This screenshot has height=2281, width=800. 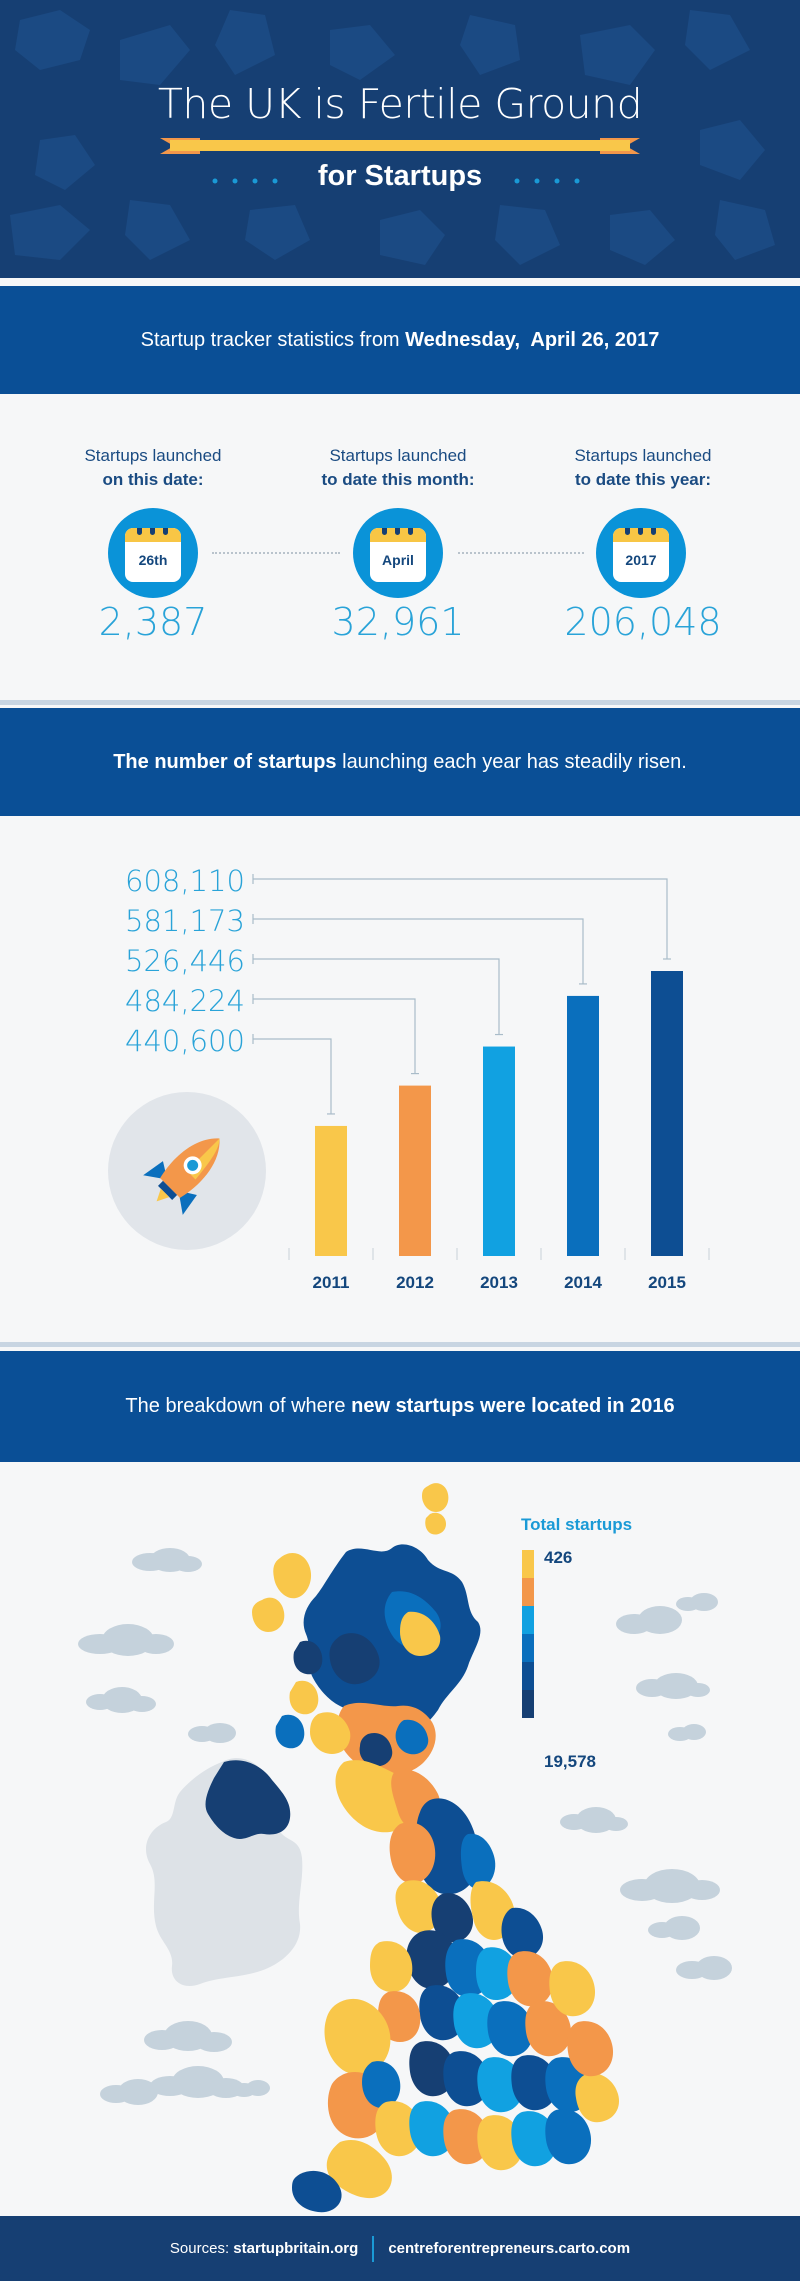 I want to click on stat-day-label-line2: on this date:, so click(x=153, y=479).